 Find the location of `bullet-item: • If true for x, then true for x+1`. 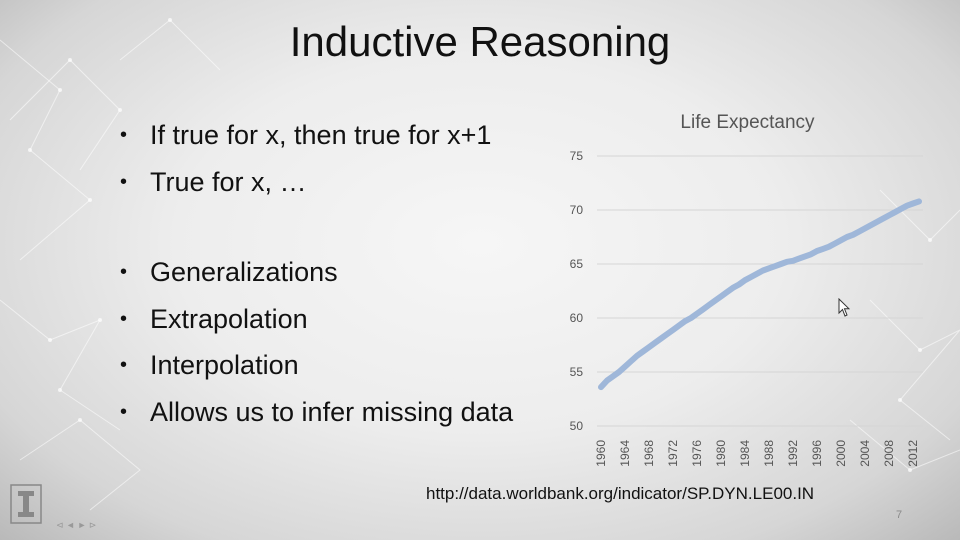

bullet-item: • If true for x, then true for x+1 is located at coordinates (315, 135).